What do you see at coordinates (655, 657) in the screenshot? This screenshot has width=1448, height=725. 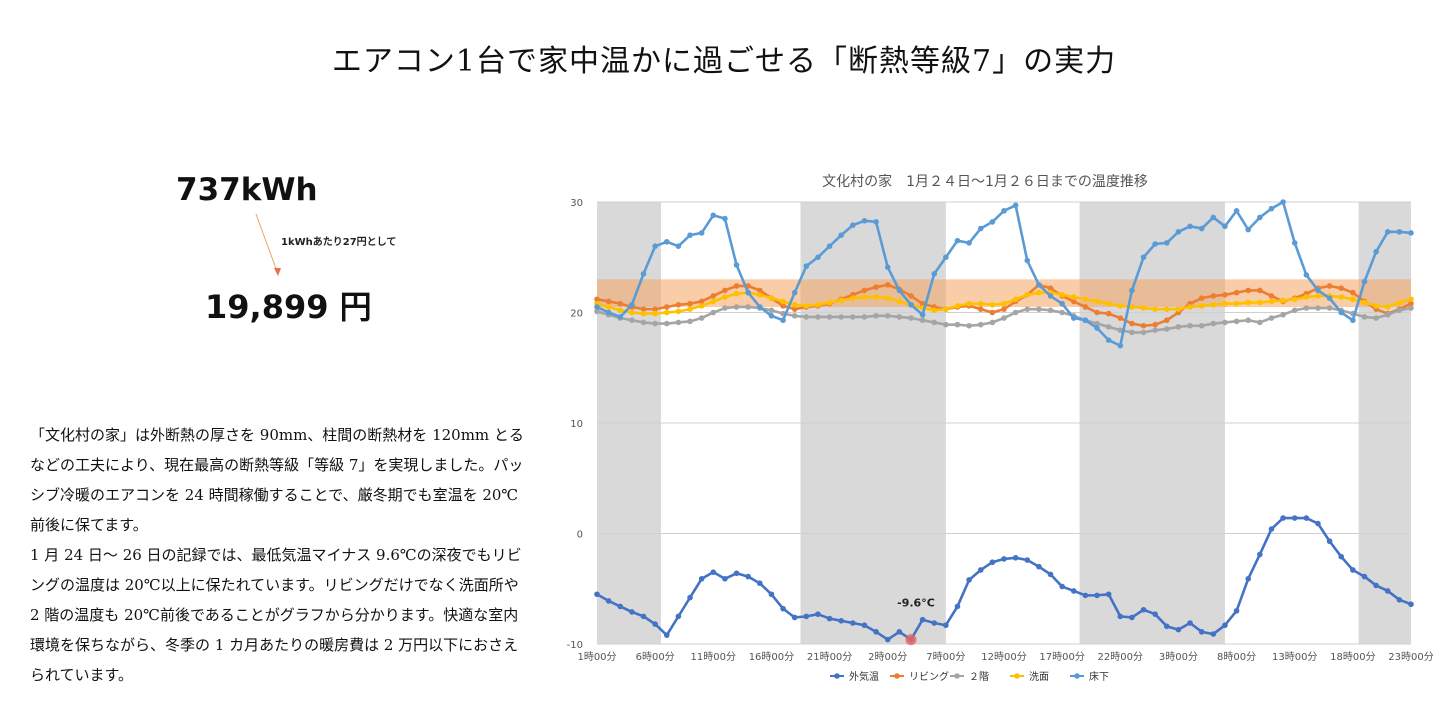 I see `x-tick-label: 6時00分` at bounding box center [655, 657].